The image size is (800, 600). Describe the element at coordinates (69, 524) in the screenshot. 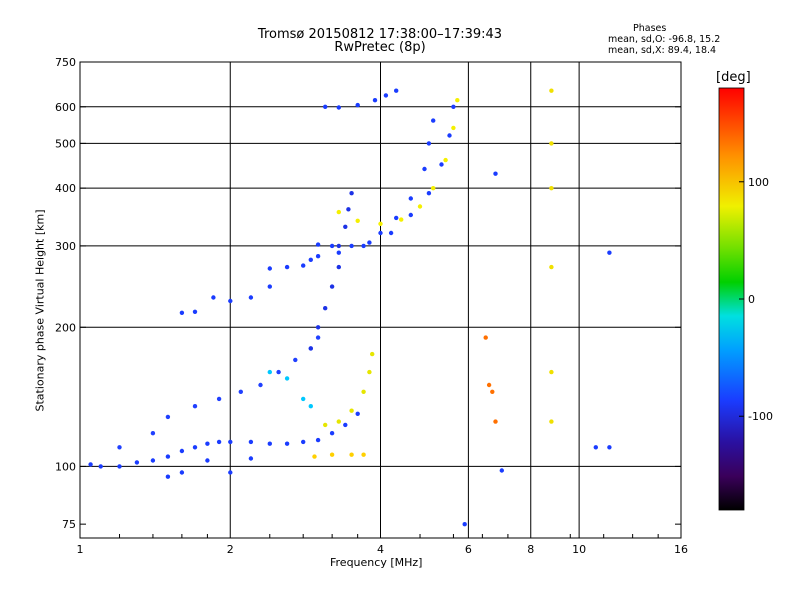

I see `y-tick-label: 75` at that location.